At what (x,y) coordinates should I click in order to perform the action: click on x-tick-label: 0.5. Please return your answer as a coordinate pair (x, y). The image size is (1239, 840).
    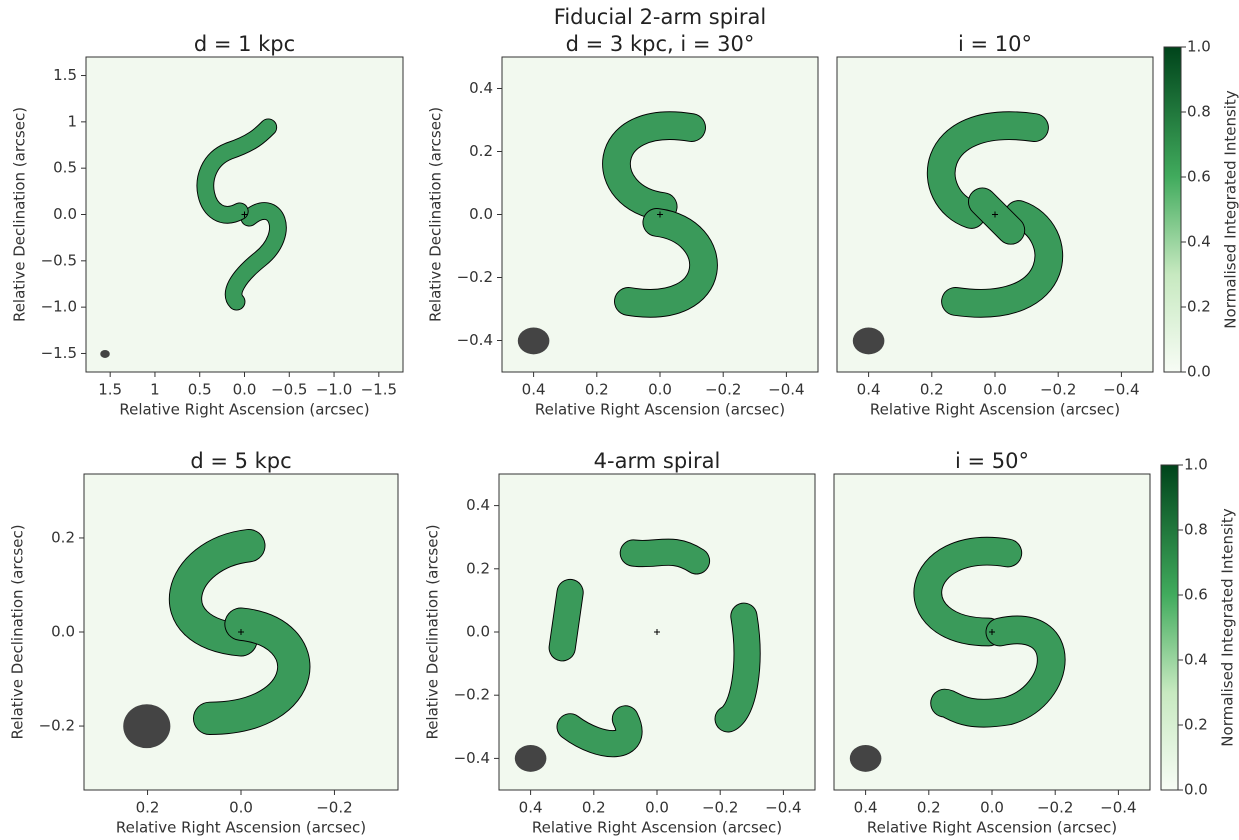
    Looking at the image, I should click on (200, 390).